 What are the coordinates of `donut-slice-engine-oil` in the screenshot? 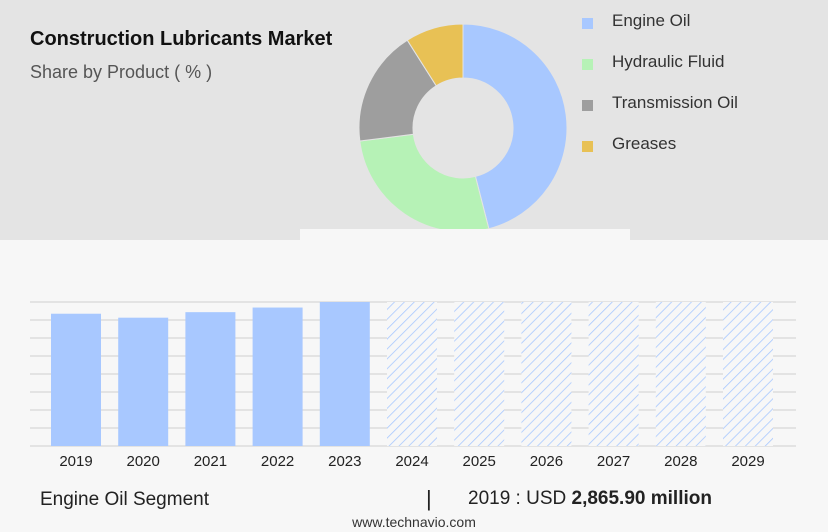 It's located at (515, 126).